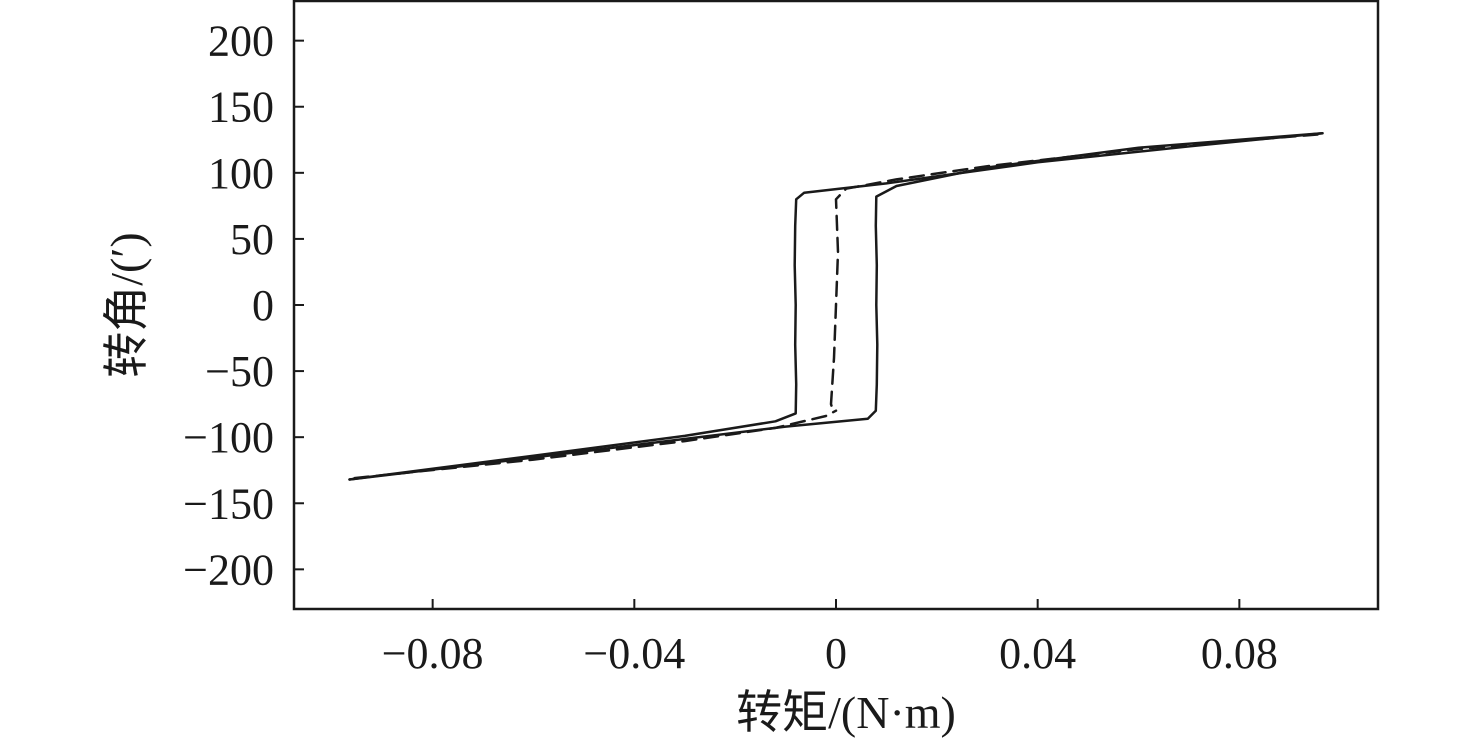  I want to click on y-tick-label: −200, so click(228, 569).